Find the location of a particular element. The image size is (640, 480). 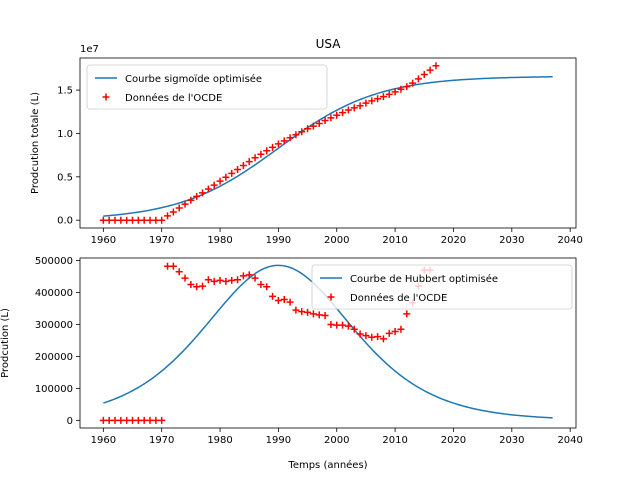

legend-box is located at coordinates (207, 87).